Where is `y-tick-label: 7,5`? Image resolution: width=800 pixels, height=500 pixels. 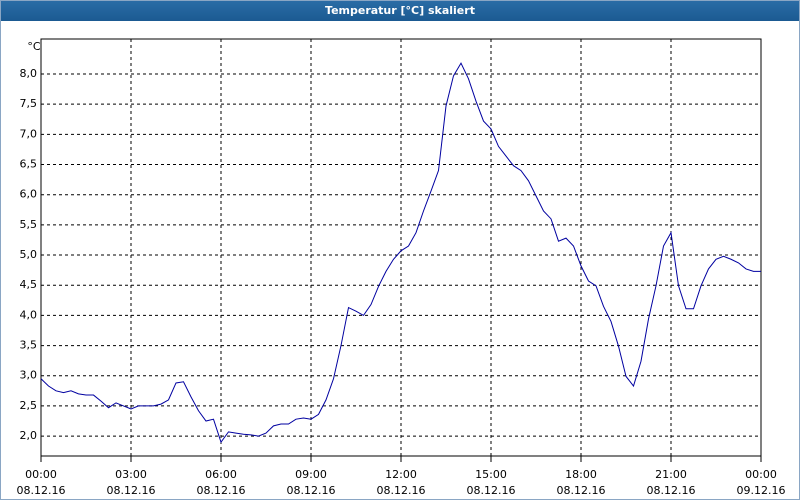
y-tick-label: 7,5 is located at coordinates (29, 103).